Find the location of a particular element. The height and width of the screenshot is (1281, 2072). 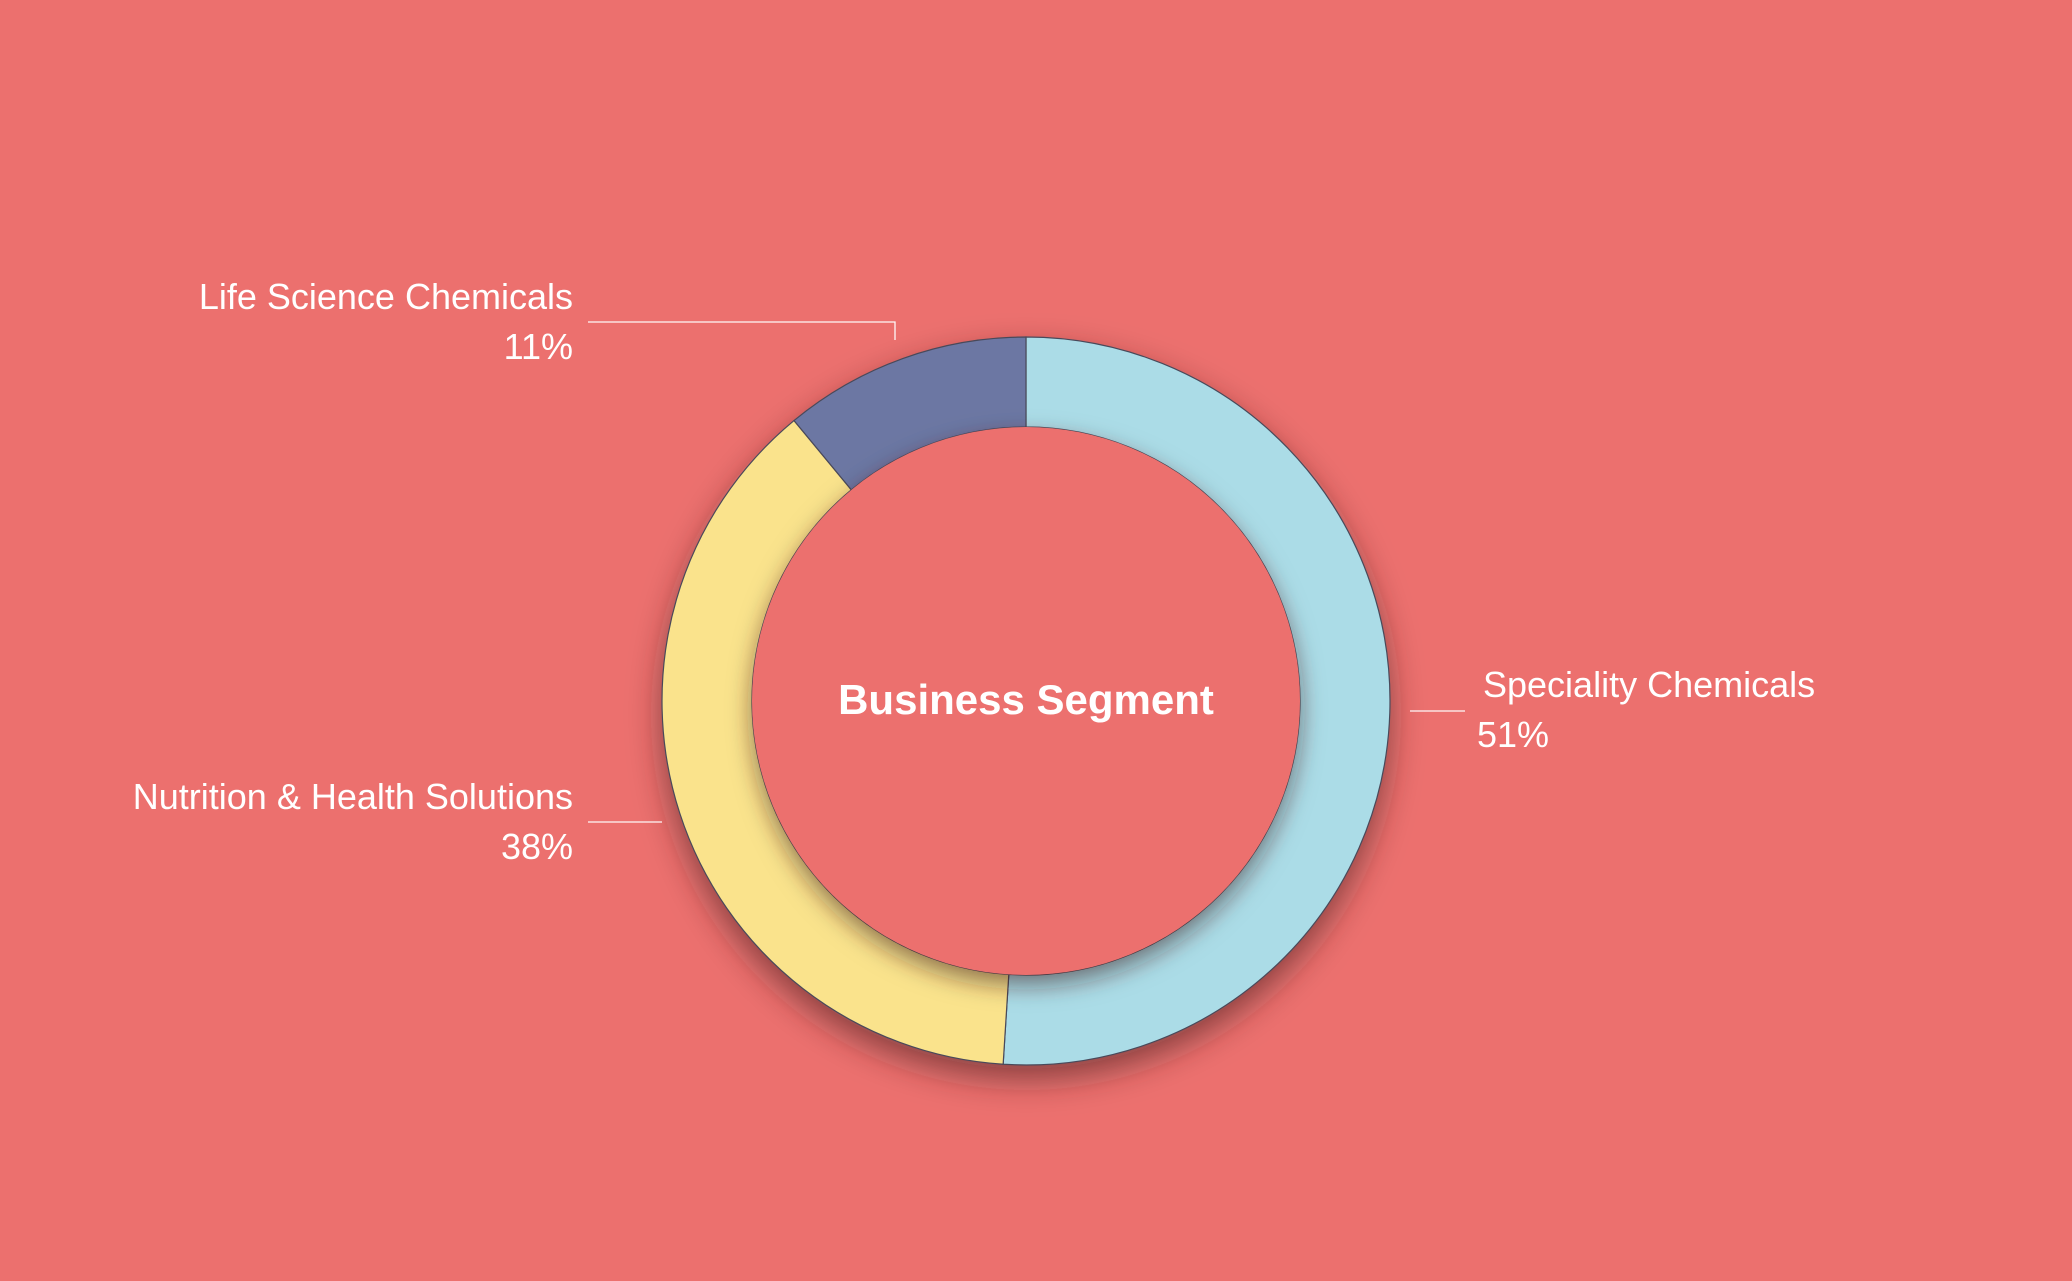

label-life-science-chemicals: Life Science Chemicals is located at coordinates (386, 296).